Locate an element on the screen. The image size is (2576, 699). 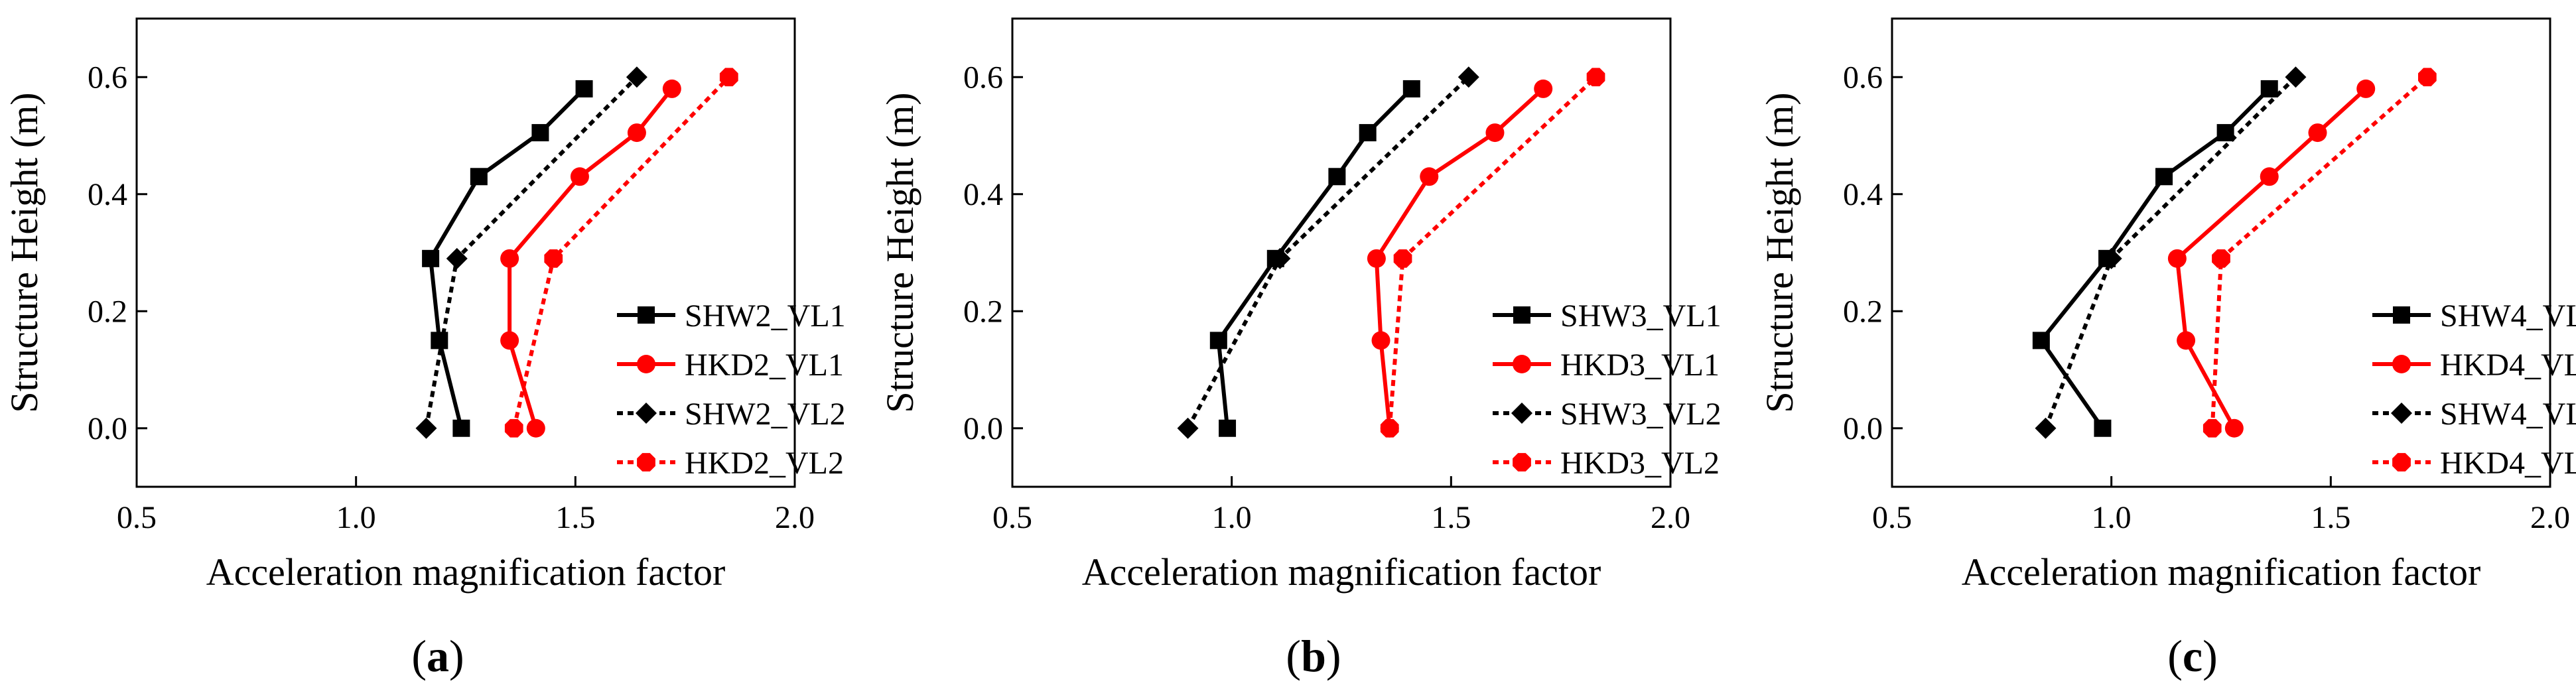
legend-label: HKD2_VL2 is located at coordinates (764, 463).